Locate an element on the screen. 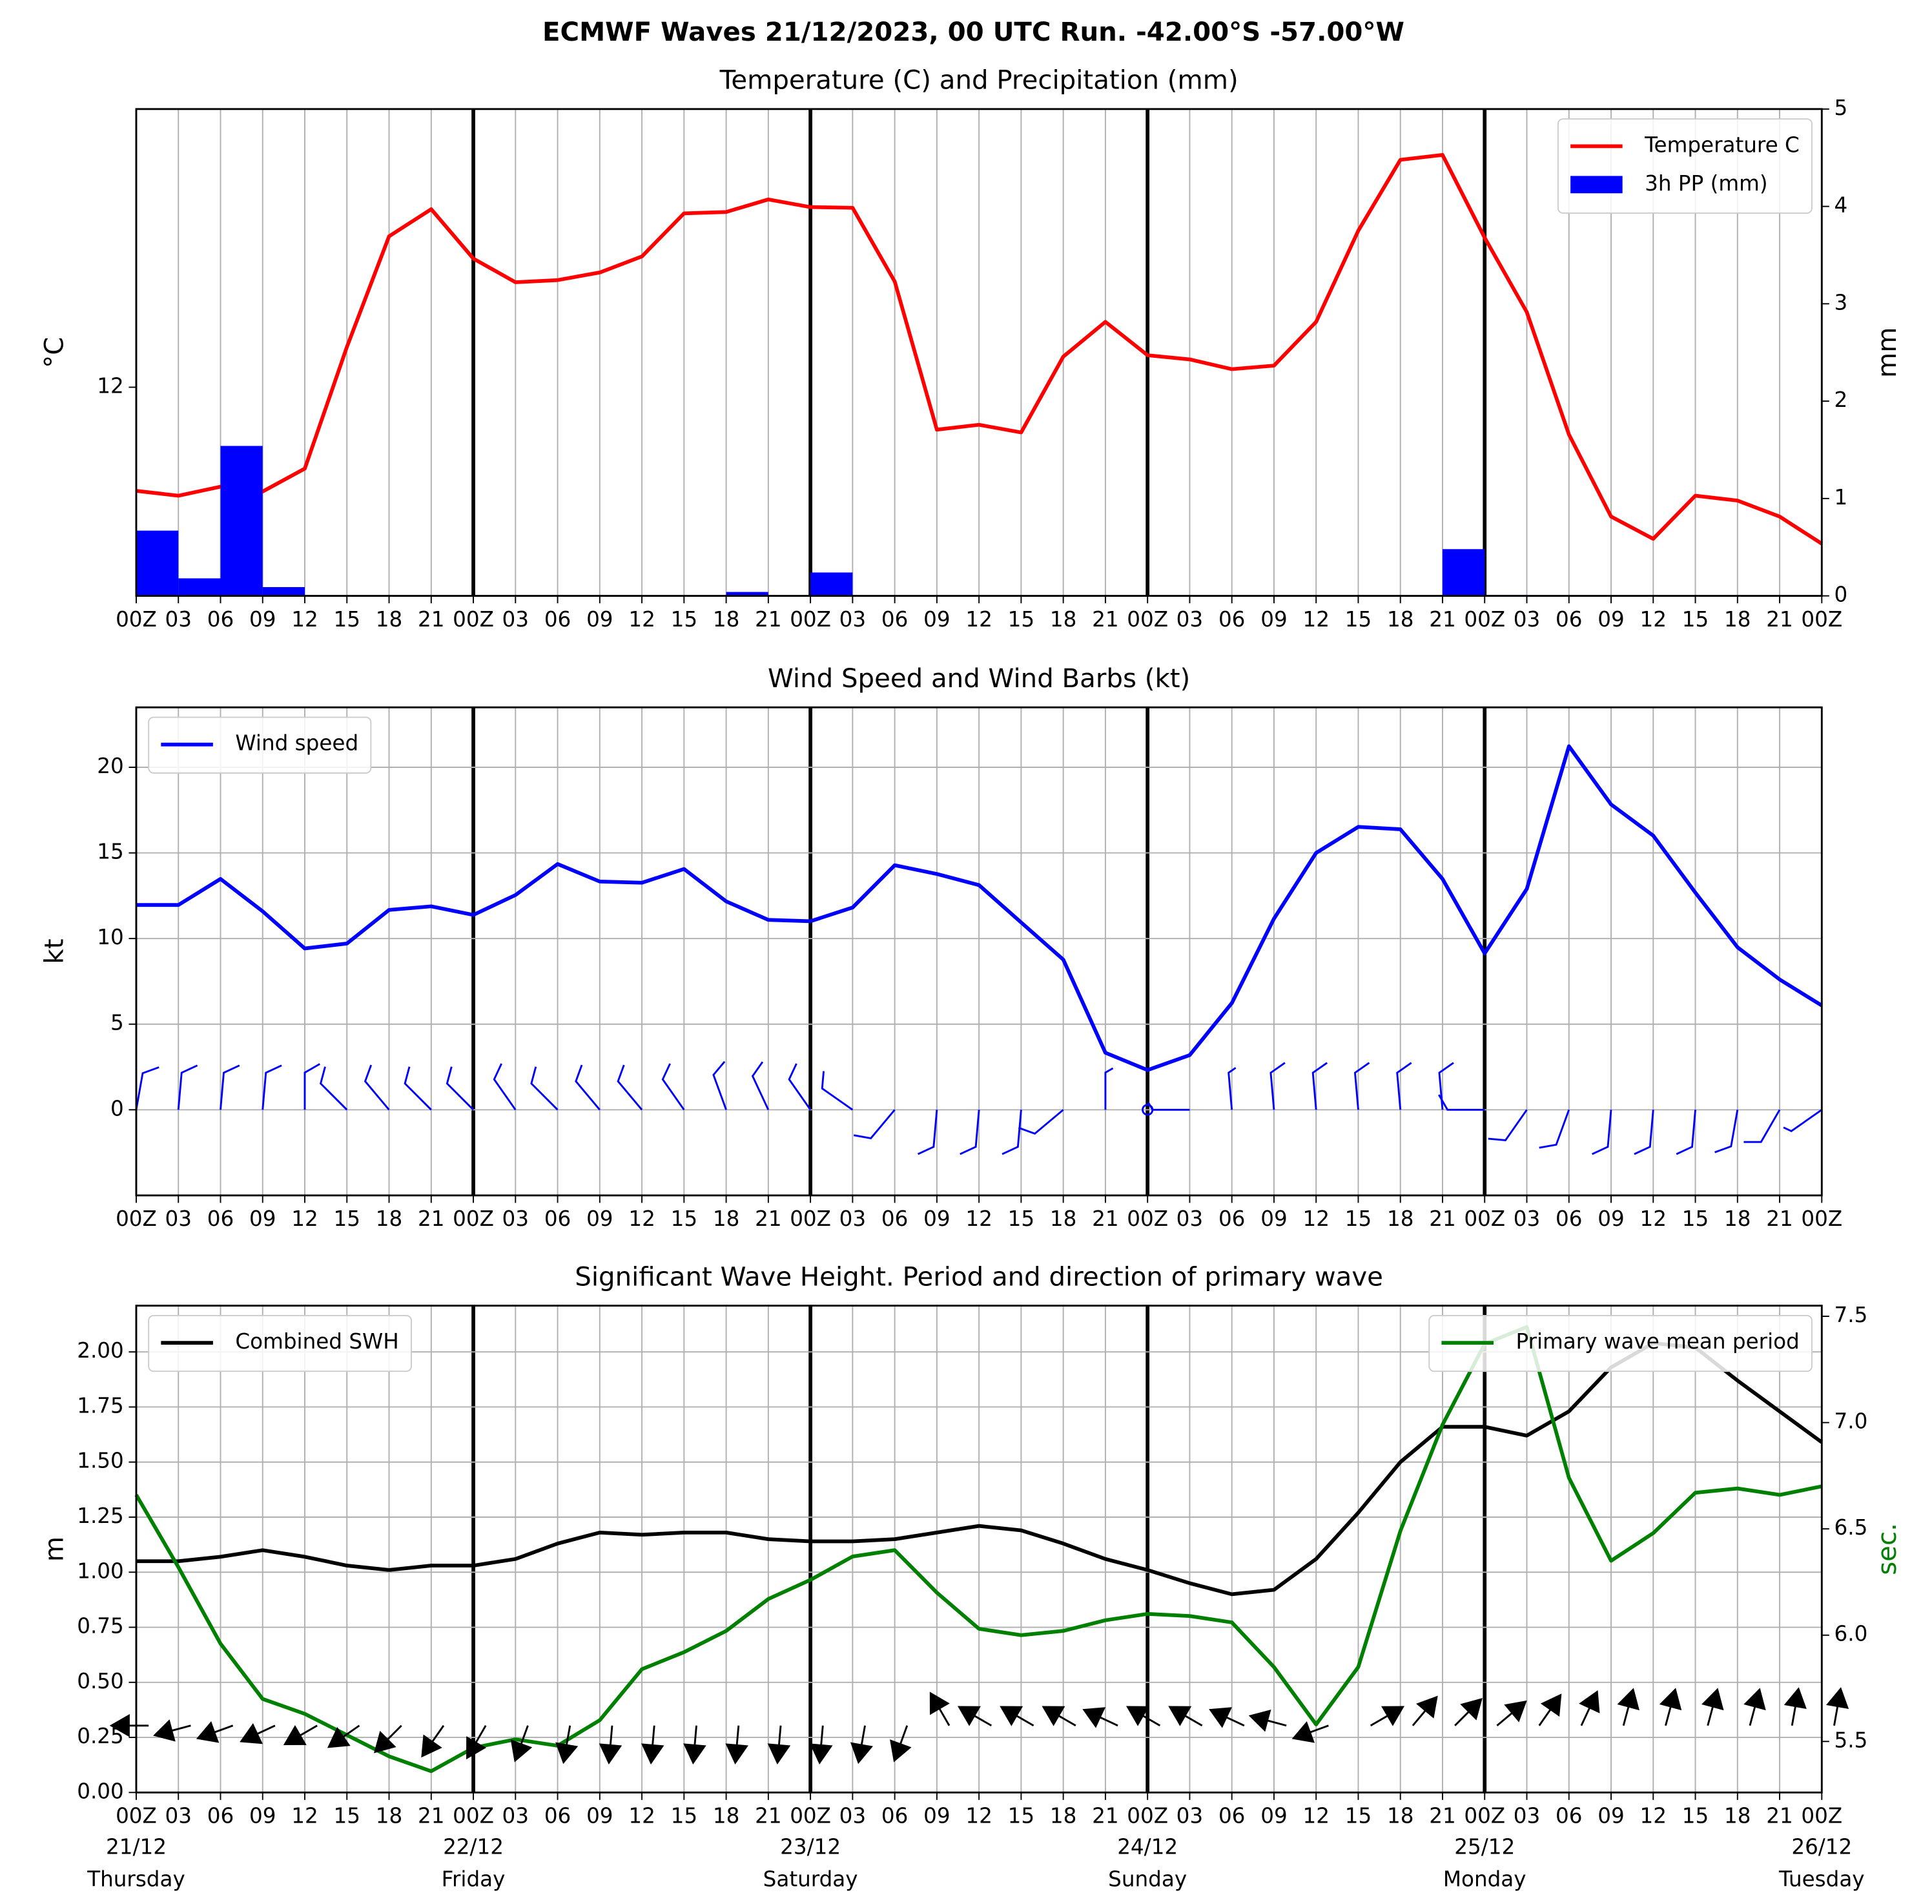  y2-tick-label: 0 is located at coordinates (1840, 595).